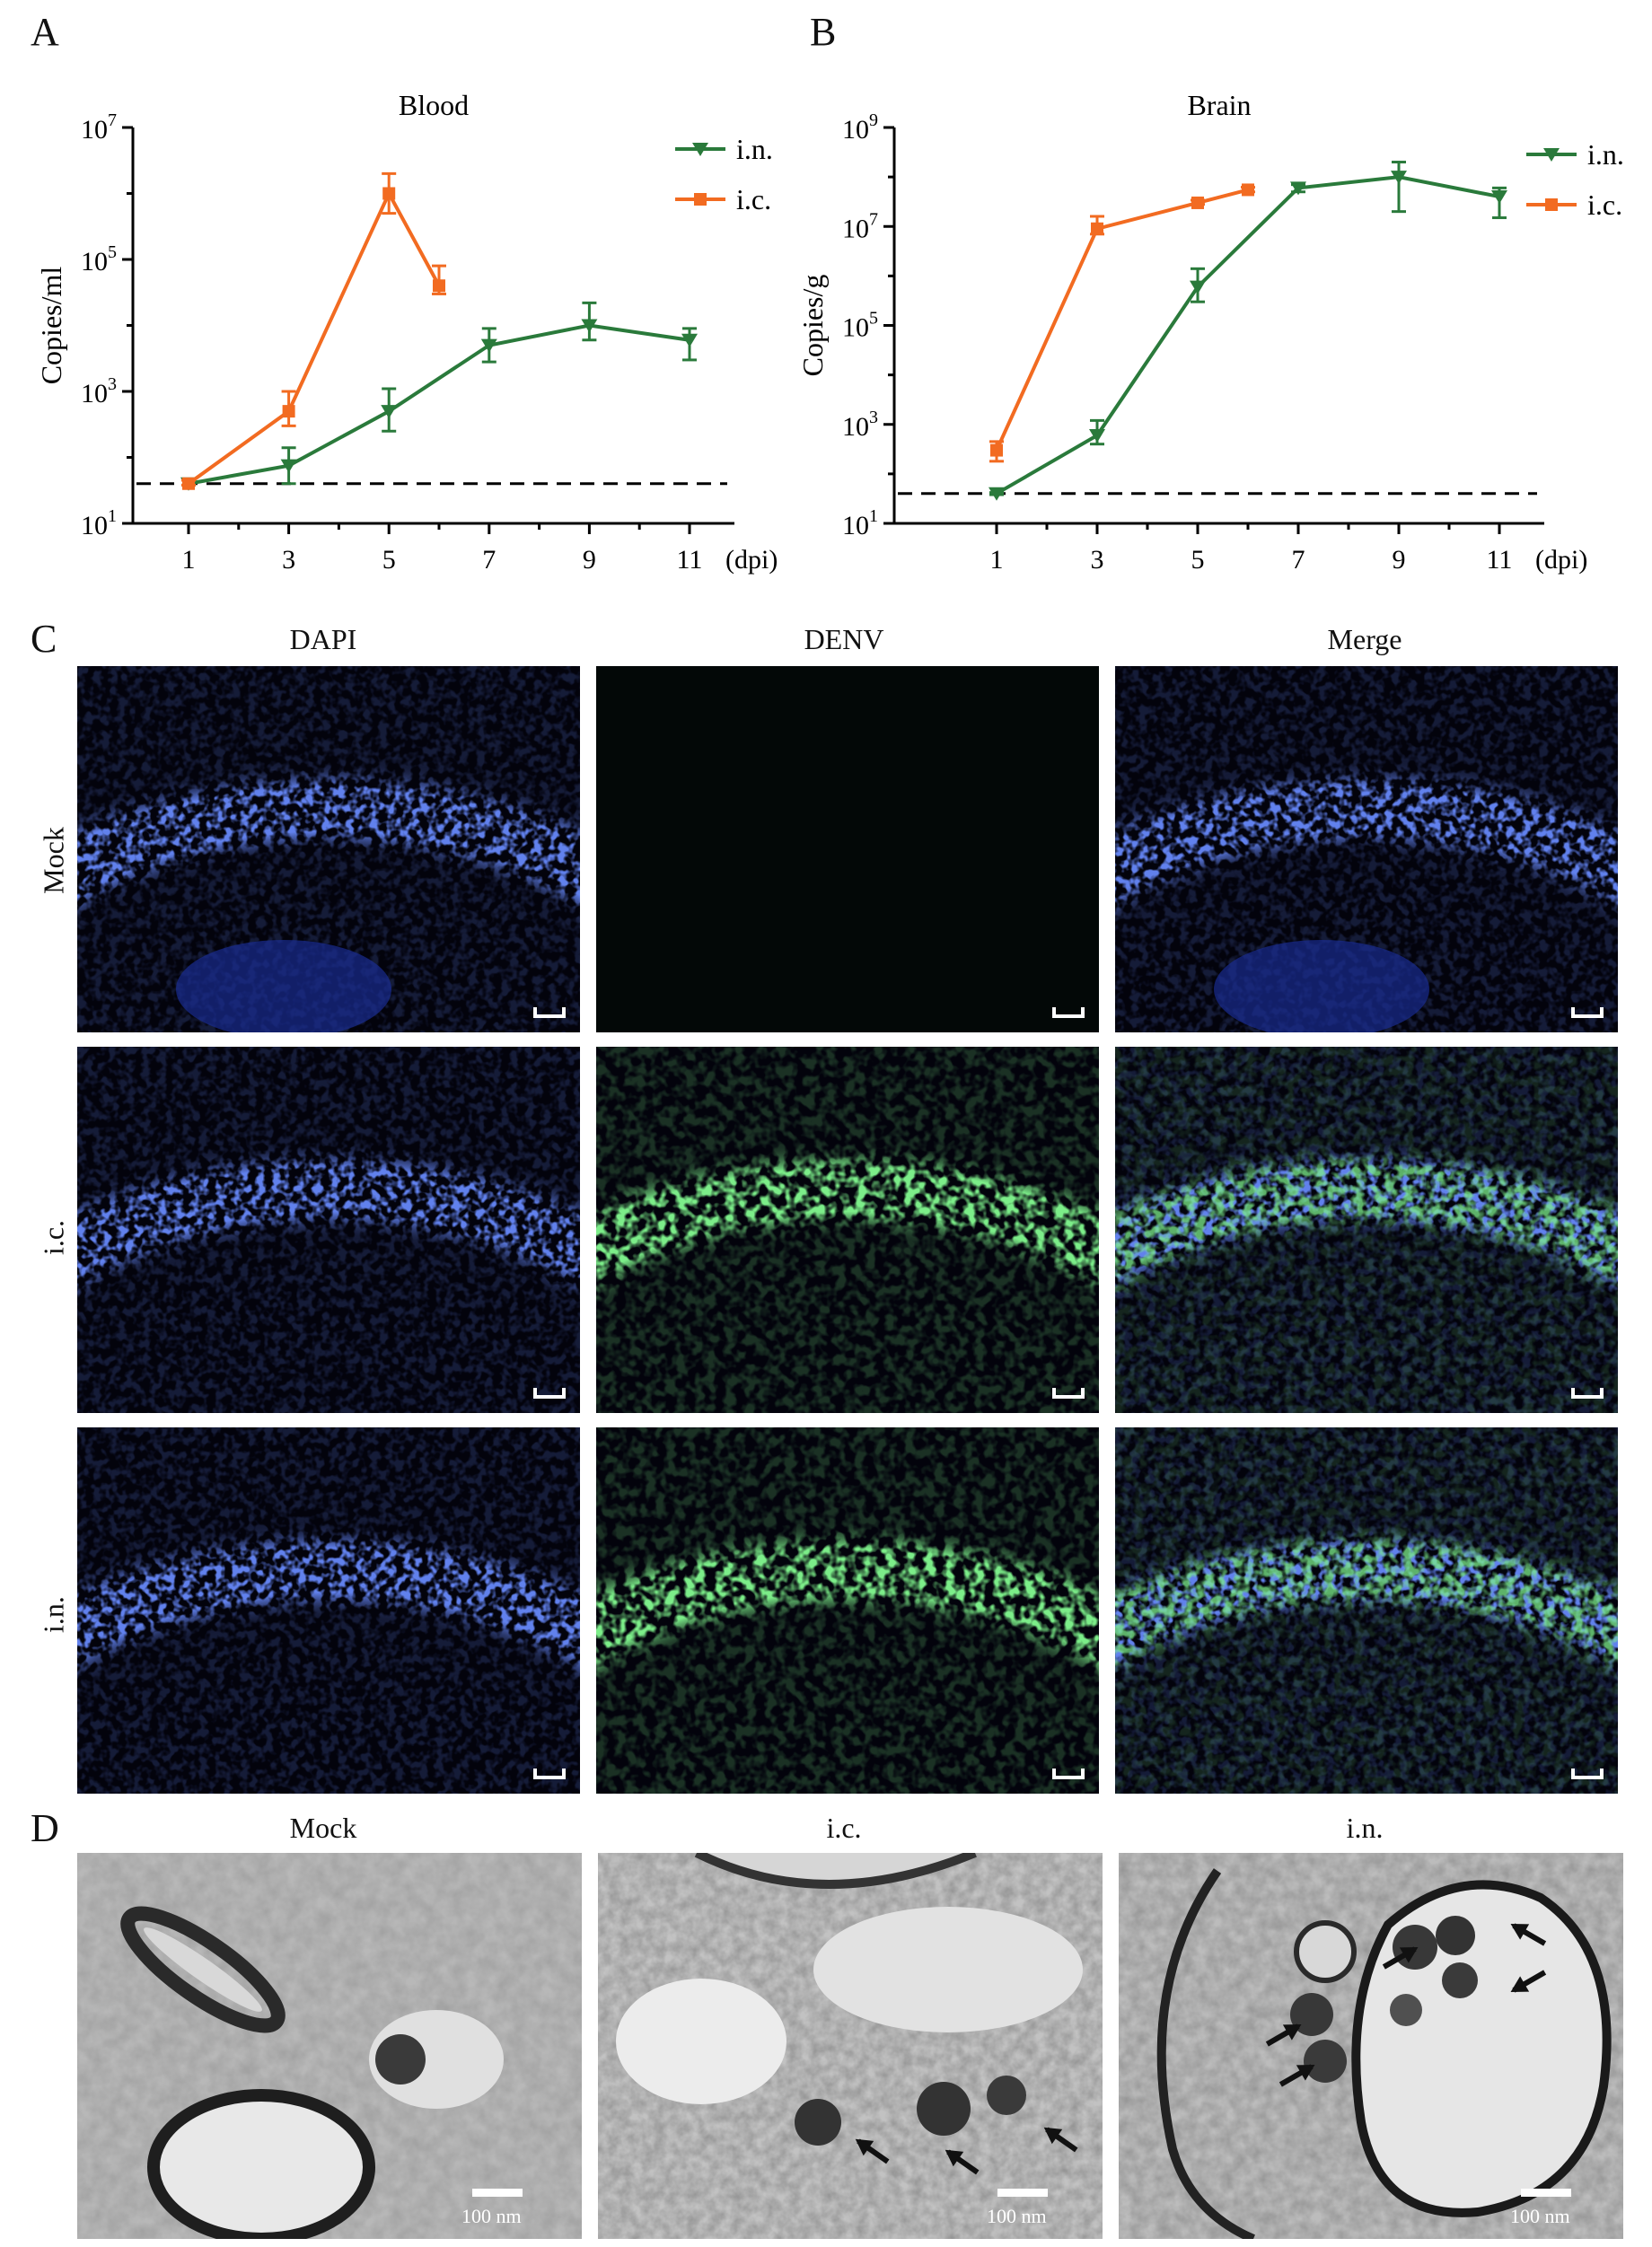 The image size is (1652, 2247). I want to click on em-scale-label-in: 100 nm, so click(1540, 2216).